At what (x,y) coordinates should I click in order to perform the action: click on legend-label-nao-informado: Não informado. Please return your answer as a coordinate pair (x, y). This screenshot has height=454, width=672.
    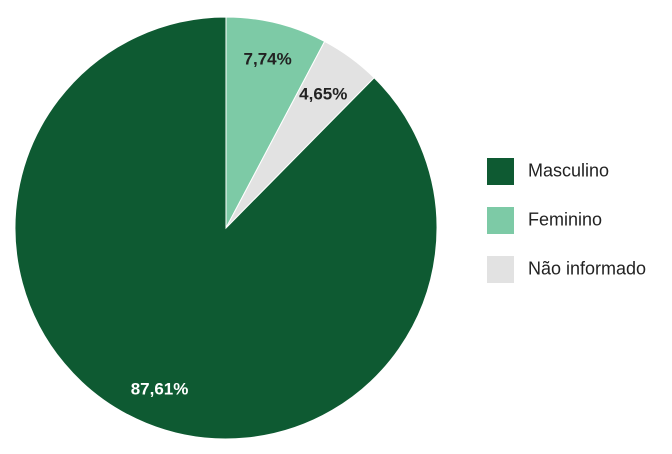
    Looking at the image, I should click on (587, 268).